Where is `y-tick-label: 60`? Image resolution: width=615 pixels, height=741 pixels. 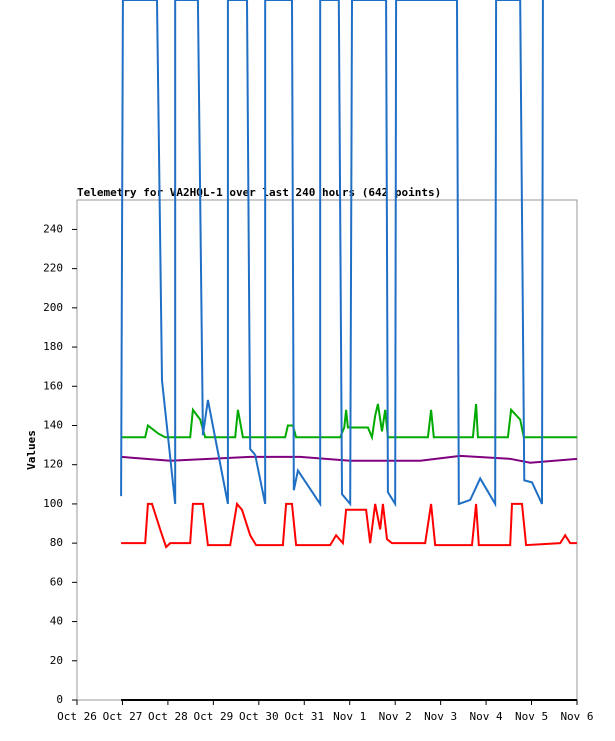
y-tick-label: 60 is located at coordinates (56, 581).